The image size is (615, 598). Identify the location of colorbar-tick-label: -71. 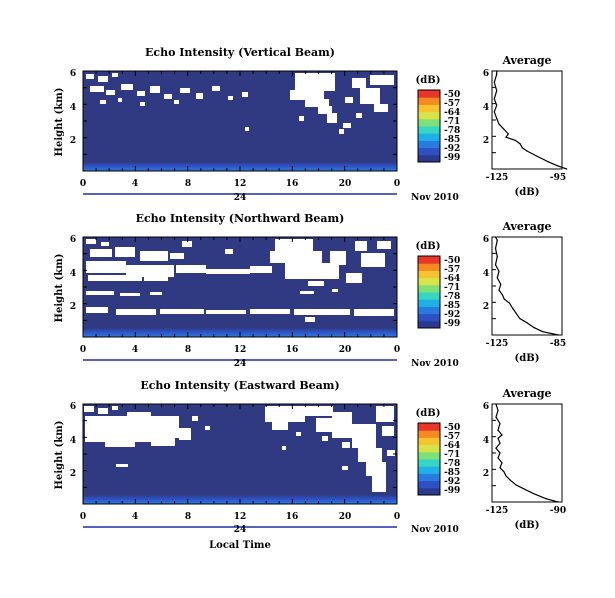
(452, 288).